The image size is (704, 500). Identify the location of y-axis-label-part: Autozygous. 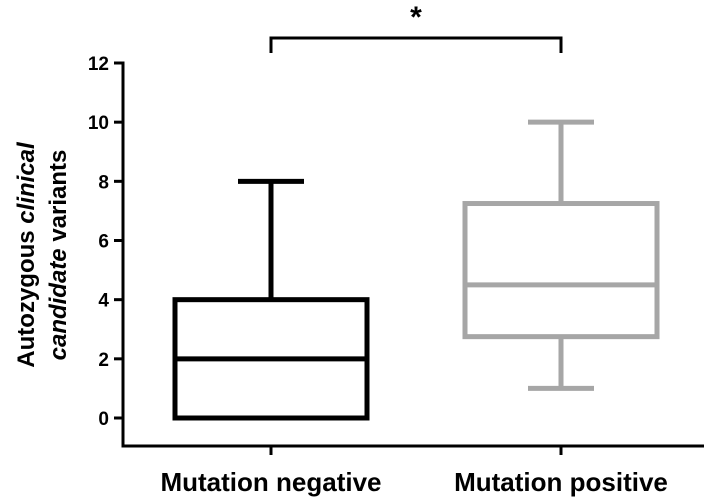
(26, 296).